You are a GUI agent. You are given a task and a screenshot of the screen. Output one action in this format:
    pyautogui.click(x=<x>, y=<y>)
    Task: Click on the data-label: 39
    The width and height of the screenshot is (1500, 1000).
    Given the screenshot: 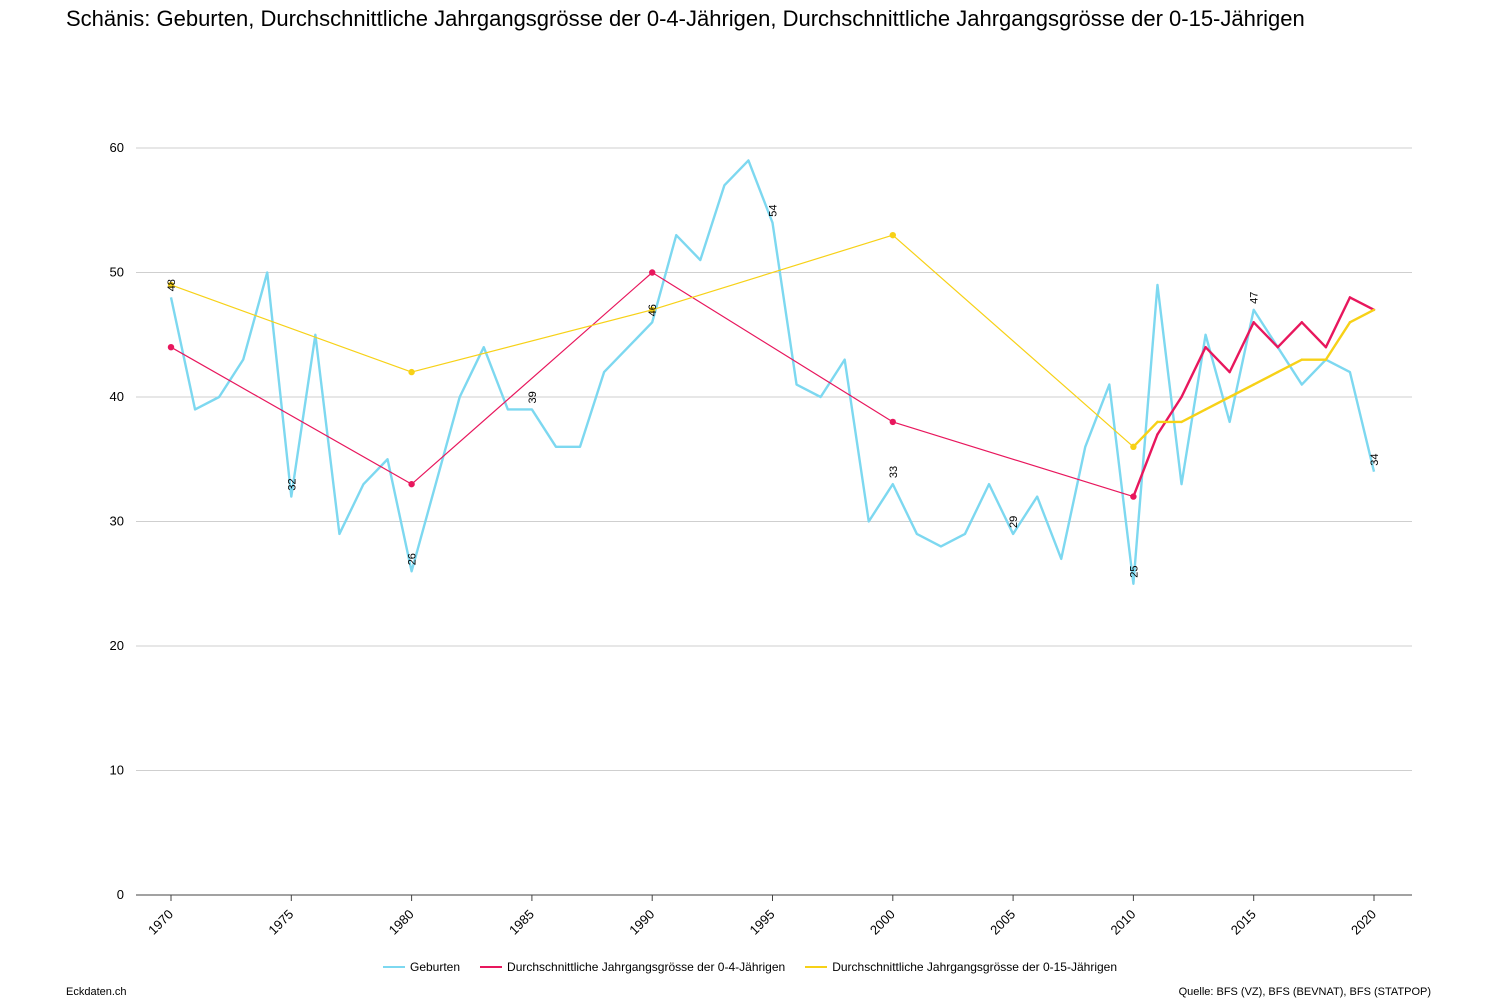 What is the action you would take?
    pyautogui.click(x=533, y=397)
    